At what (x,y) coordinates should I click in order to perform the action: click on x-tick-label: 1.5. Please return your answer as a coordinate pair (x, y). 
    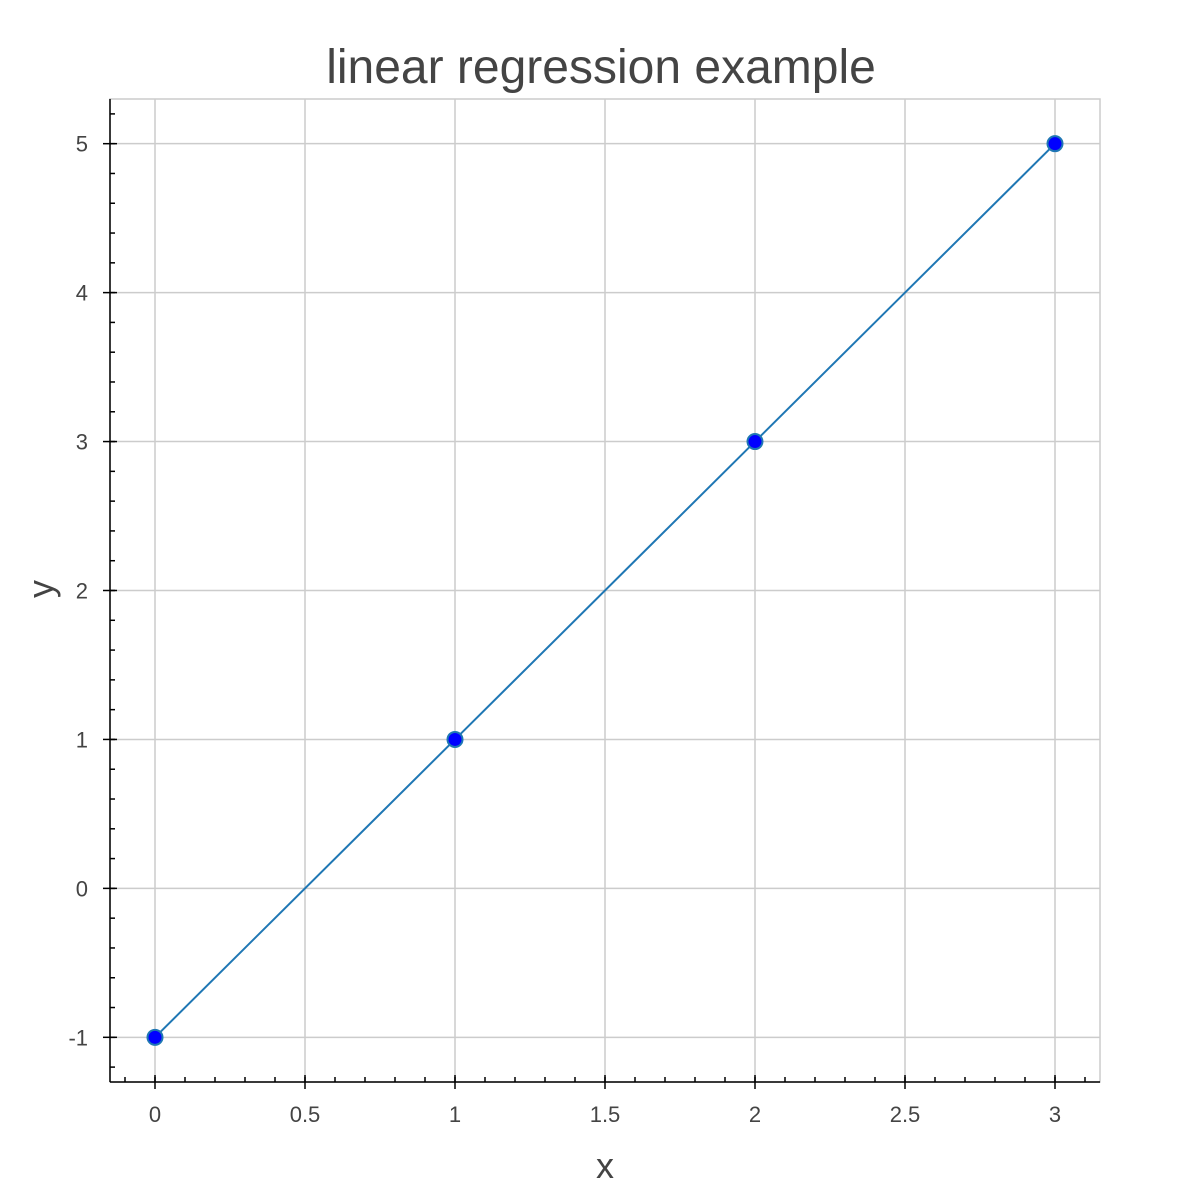
    Looking at the image, I should click on (605, 1114).